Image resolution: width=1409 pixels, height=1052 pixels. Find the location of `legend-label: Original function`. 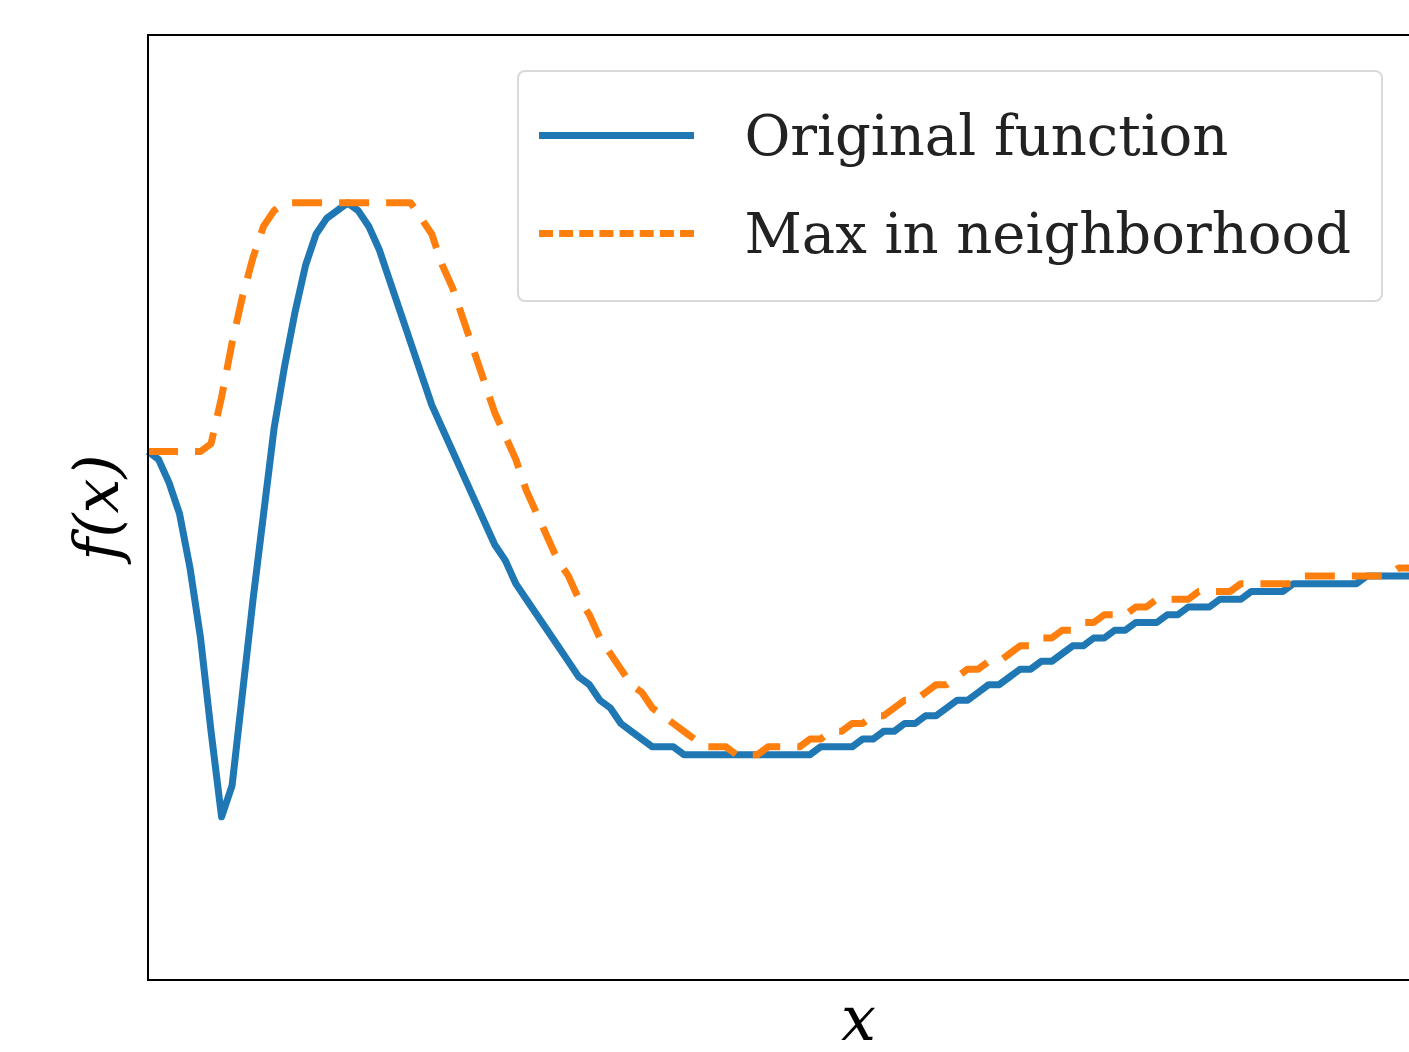

legend-label: Original function is located at coordinates (986, 135).